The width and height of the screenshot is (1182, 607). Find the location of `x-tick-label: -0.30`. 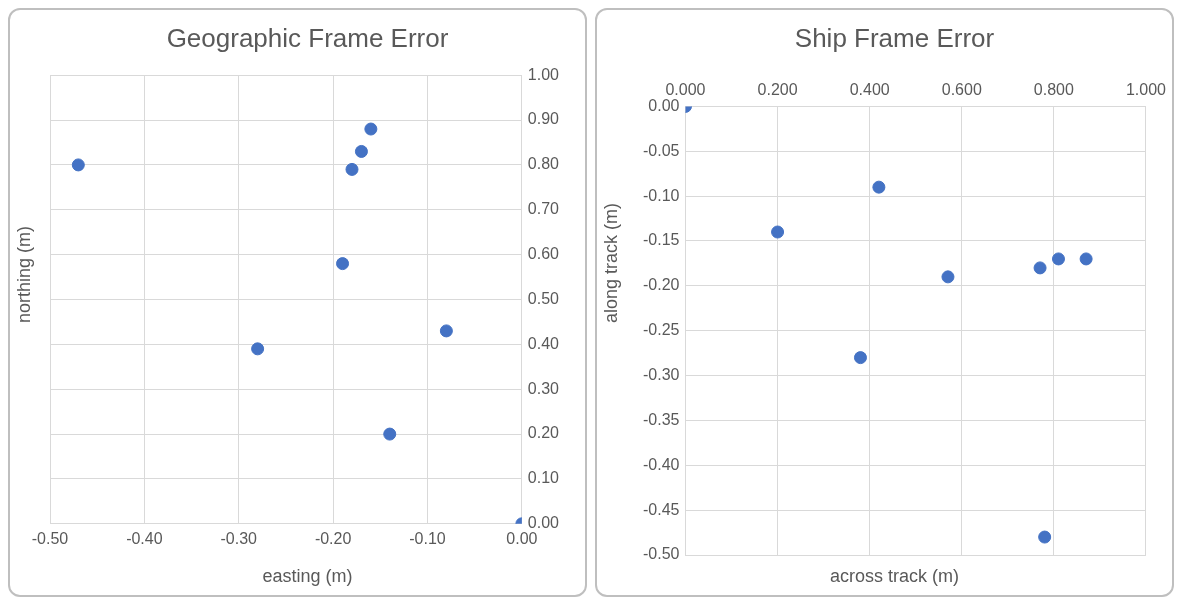

x-tick-label: -0.30 is located at coordinates (239, 538).